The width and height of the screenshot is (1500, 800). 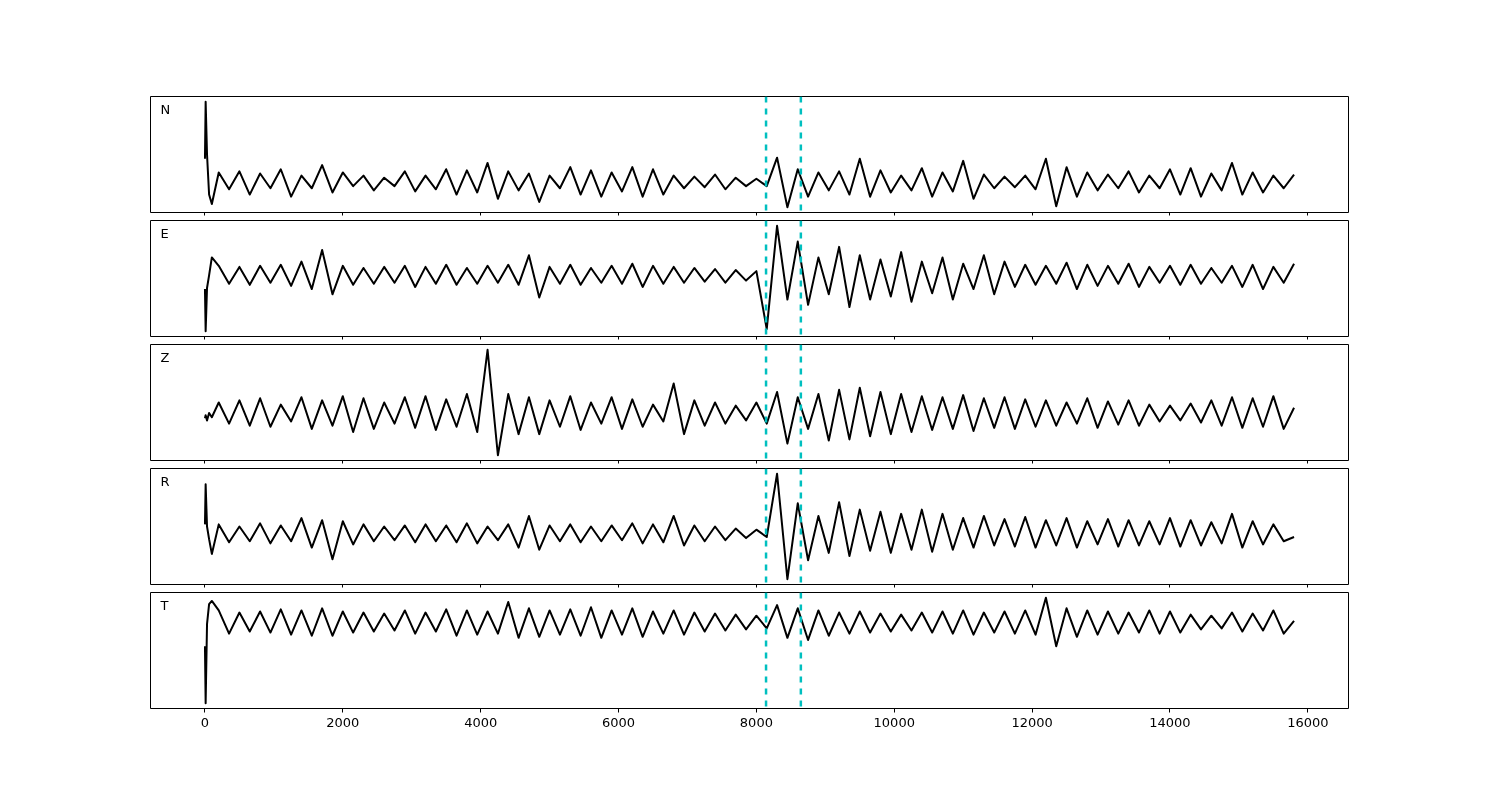 What do you see at coordinates (481, 722) in the screenshot?
I see `x-tick-label: 4000` at bounding box center [481, 722].